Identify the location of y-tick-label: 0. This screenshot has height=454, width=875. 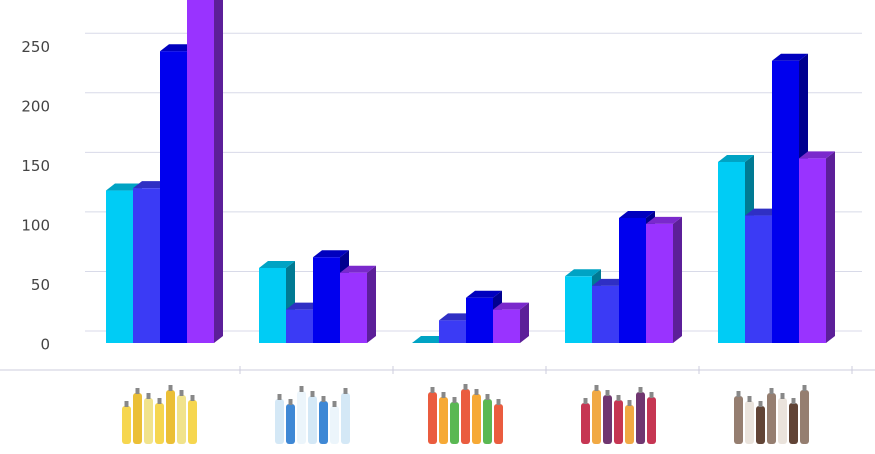
(45, 345).